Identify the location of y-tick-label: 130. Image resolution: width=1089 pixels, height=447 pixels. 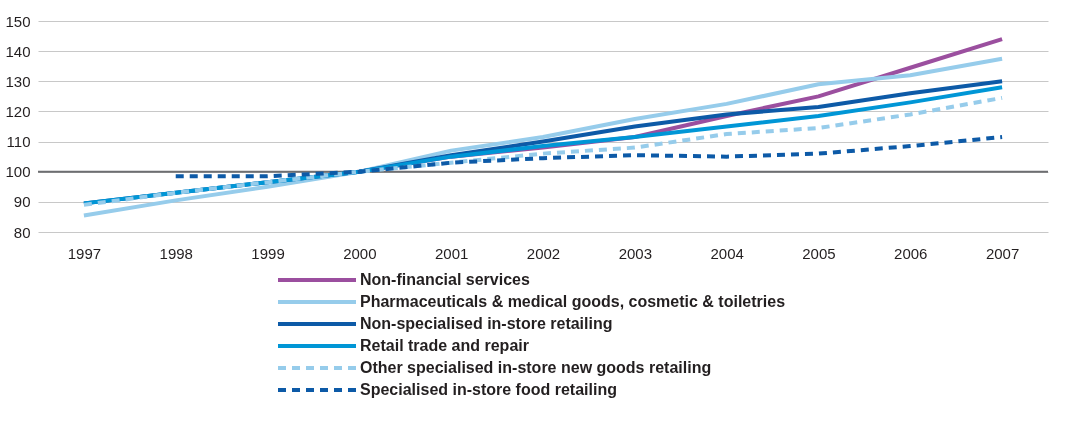
(18, 81).